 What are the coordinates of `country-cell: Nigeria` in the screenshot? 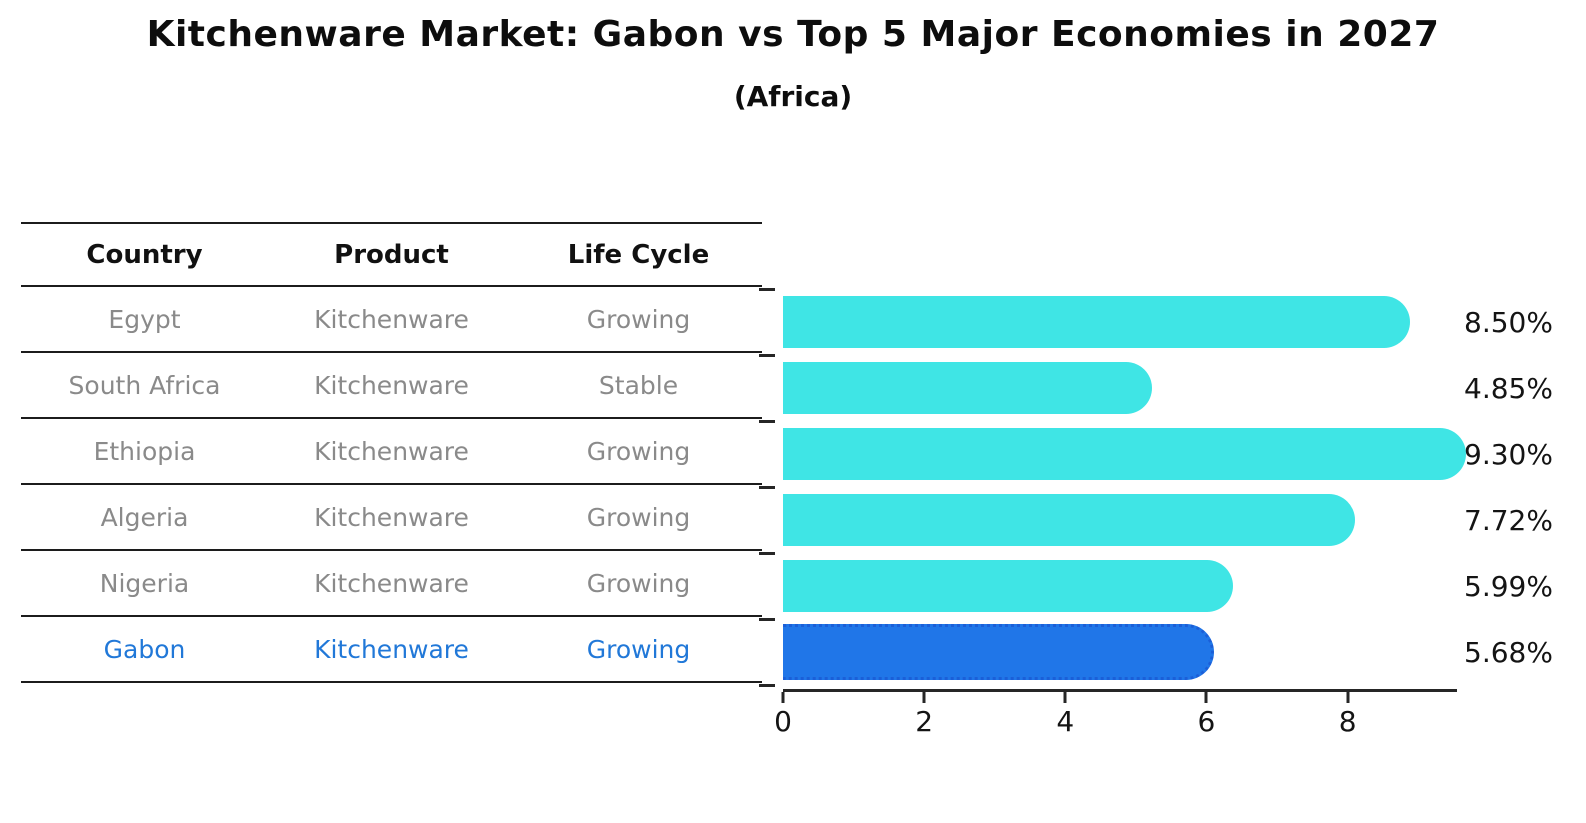 It's located at (144, 583).